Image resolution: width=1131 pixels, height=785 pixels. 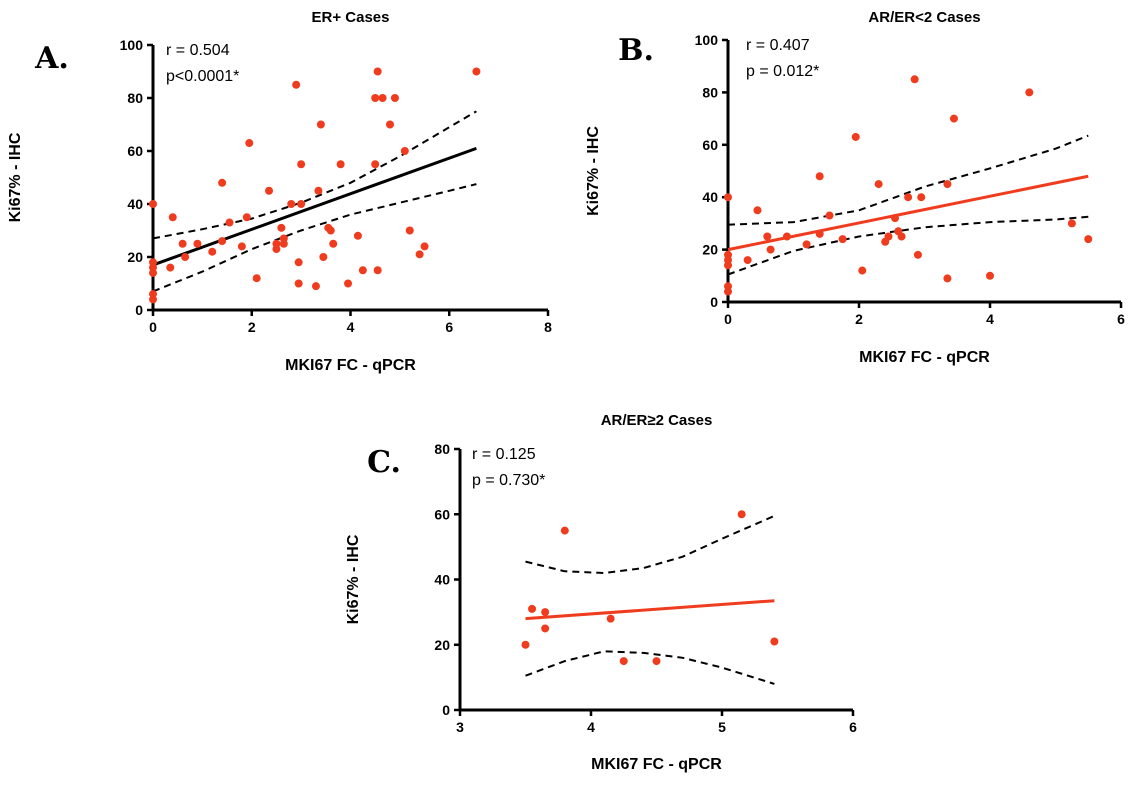 I want to click on x-tick-label: 3, so click(x=460, y=727).